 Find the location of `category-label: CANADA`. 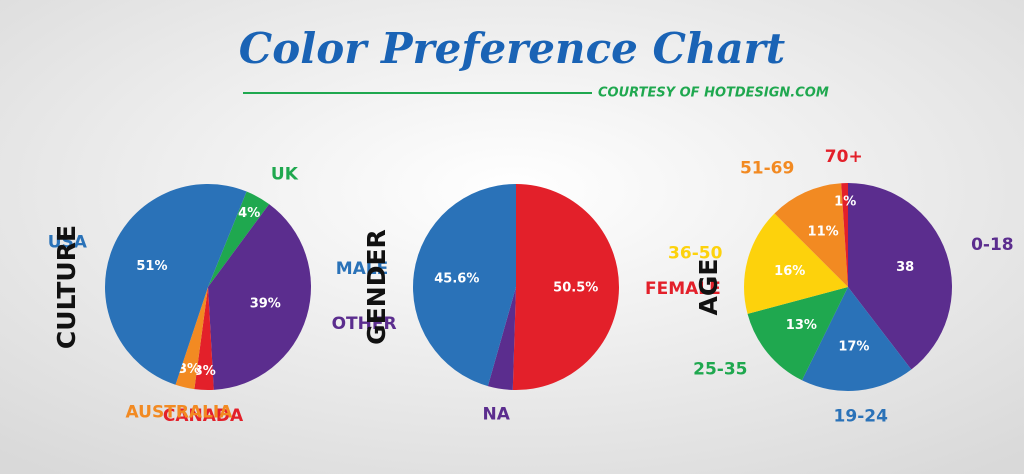

category-label: CANADA is located at coordinates (203, 416).